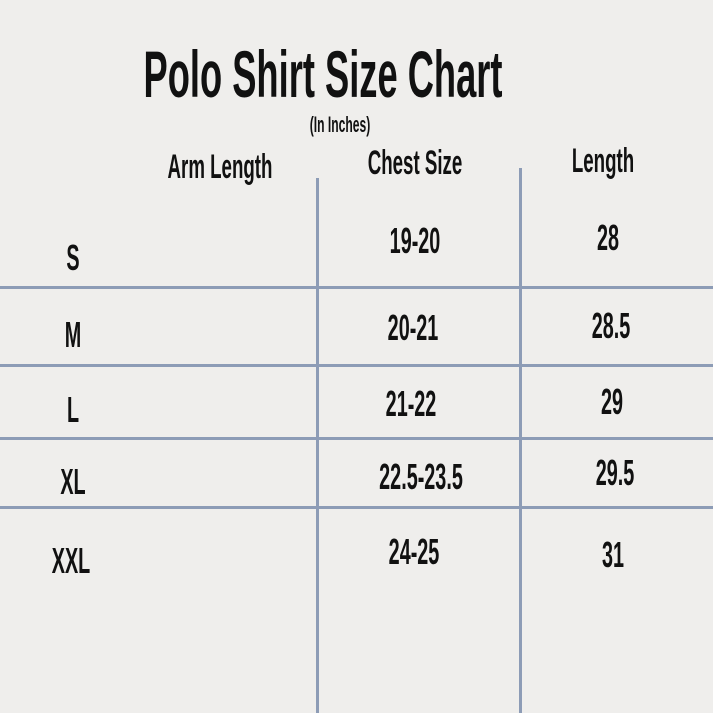 The image size is (713, 713). Describe the element at coordinates (415, 163) in the screenshot. I see `header-chest-size: Chest Size` at that location.